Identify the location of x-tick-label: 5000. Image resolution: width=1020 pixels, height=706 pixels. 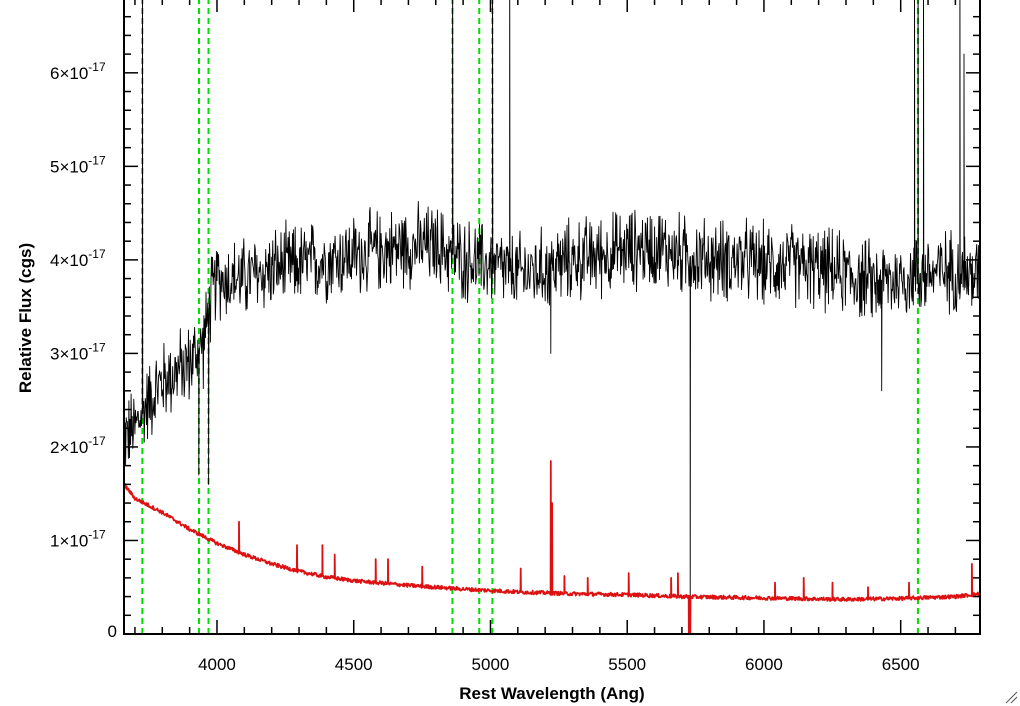
(491, 664).